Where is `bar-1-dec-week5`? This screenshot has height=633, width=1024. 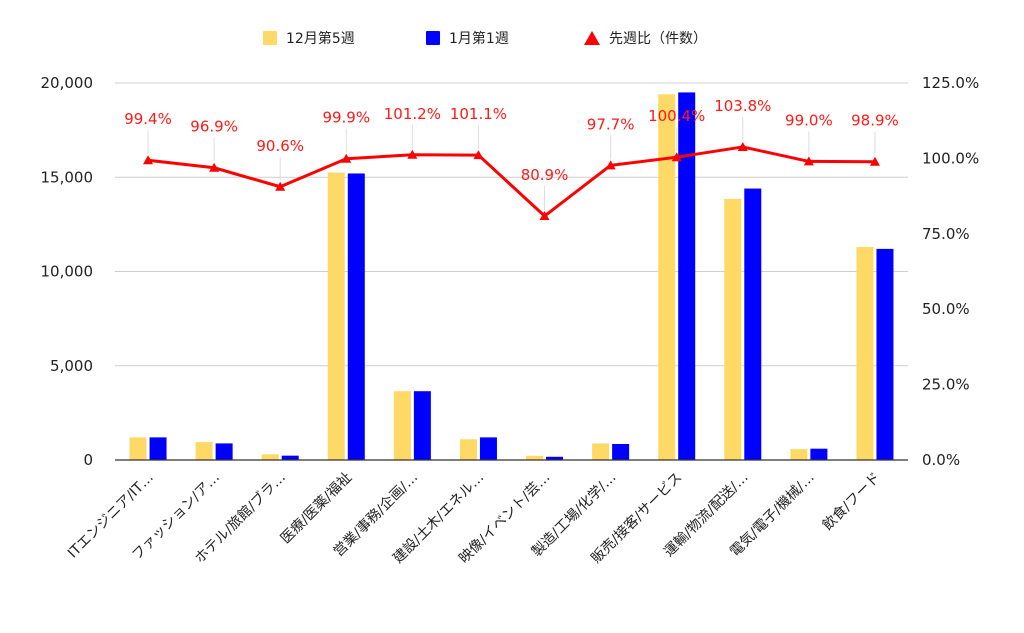 bar-1-dec-week5 is located at coordinates (138, 448).